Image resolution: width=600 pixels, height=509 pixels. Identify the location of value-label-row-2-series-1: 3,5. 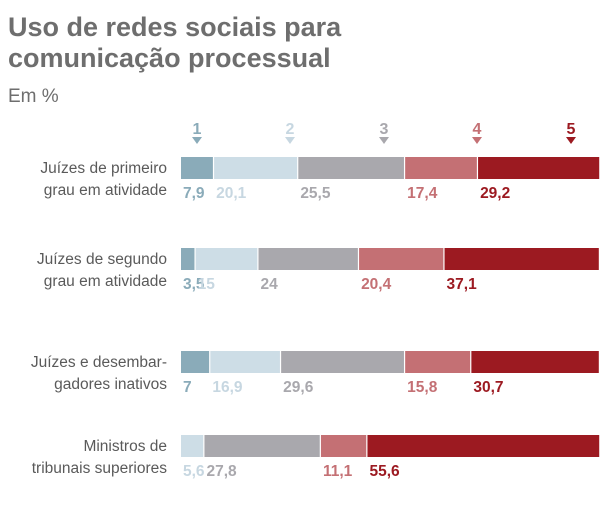
(194, 284).